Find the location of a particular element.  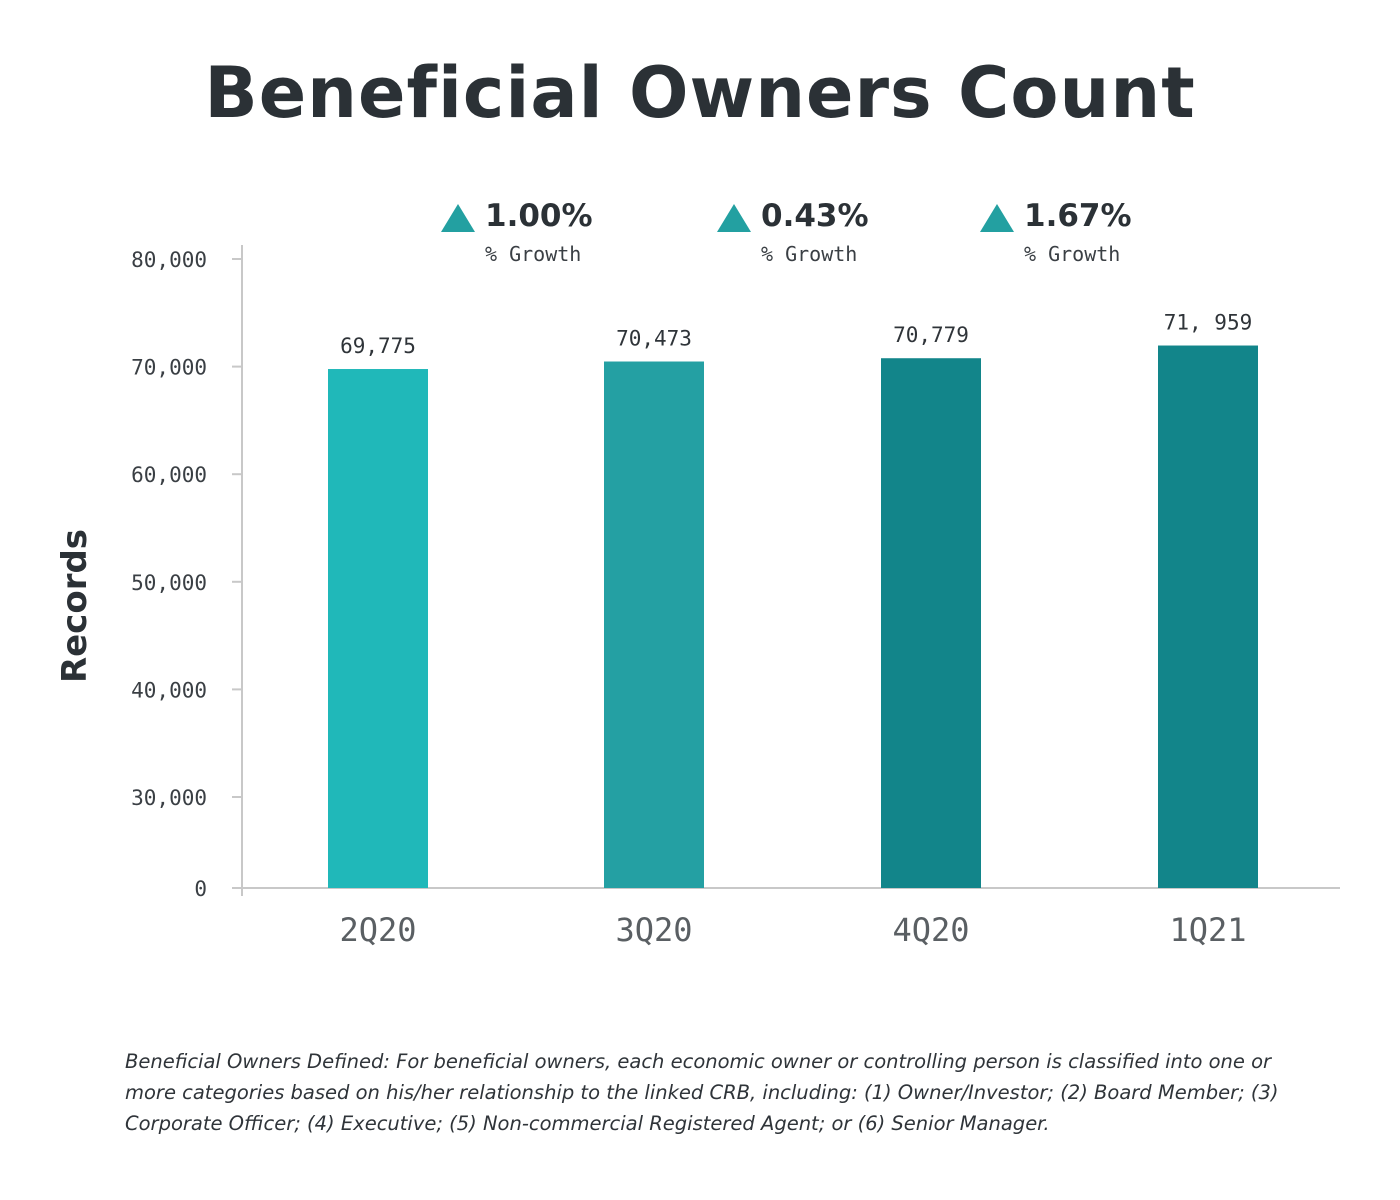

y-tick-label: 40,000 is located at coordinates (169, 690).